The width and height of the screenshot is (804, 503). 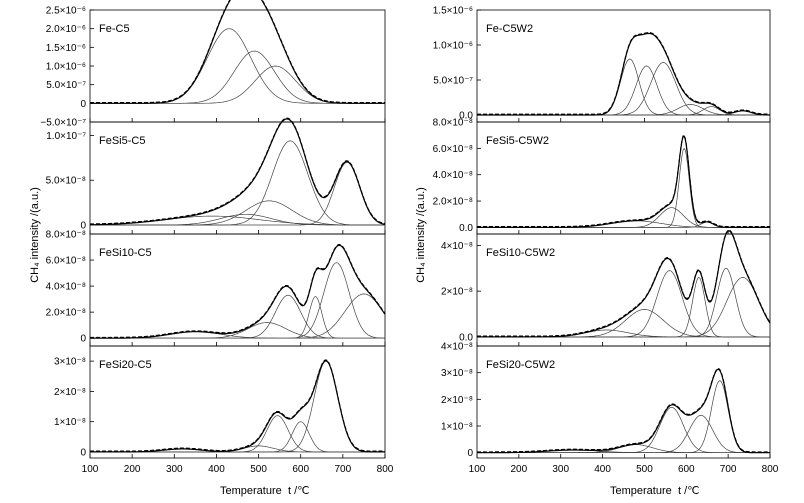 What do you see at coordinates (63, 123) in the screenshot?
I see `panel-0-ytick-label: −5.0×10⁻⁷` at bounding box center [63, 123].